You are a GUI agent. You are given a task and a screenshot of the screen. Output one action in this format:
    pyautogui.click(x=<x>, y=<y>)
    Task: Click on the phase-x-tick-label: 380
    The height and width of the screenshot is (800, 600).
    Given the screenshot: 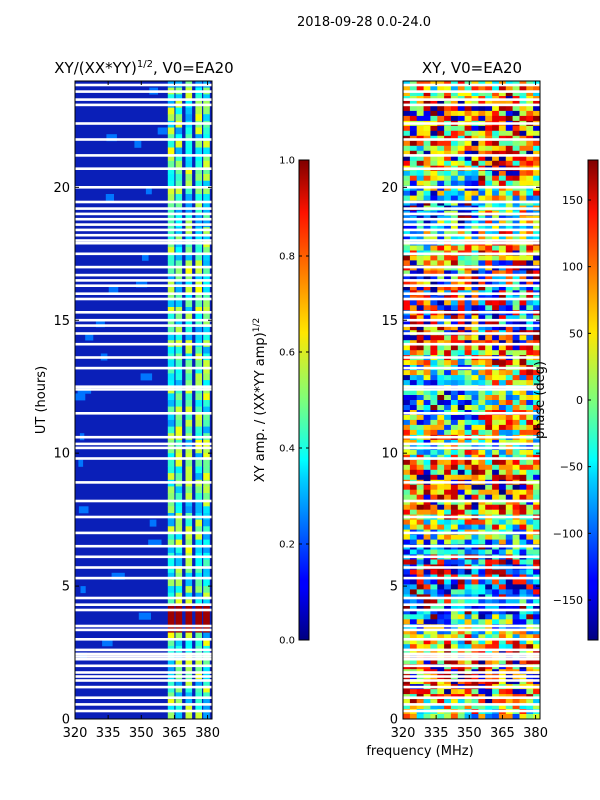 What is the action you would take?
    pyautogui.click(x=535, y=733)
    